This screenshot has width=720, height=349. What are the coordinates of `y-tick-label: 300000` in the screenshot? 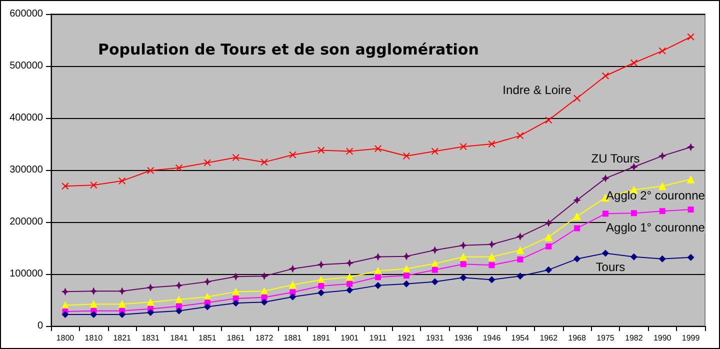 It's located at (27, 170).